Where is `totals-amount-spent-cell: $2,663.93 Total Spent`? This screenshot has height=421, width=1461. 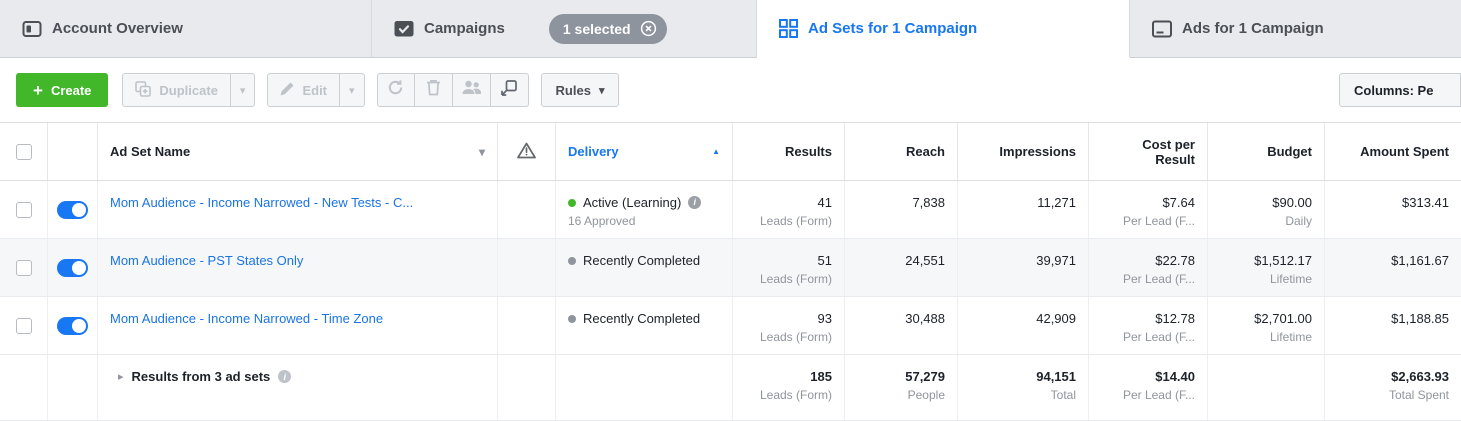
totals-amount-spent-cell: $2,663.93 Total Spent is located at coordinates (1418, 385).